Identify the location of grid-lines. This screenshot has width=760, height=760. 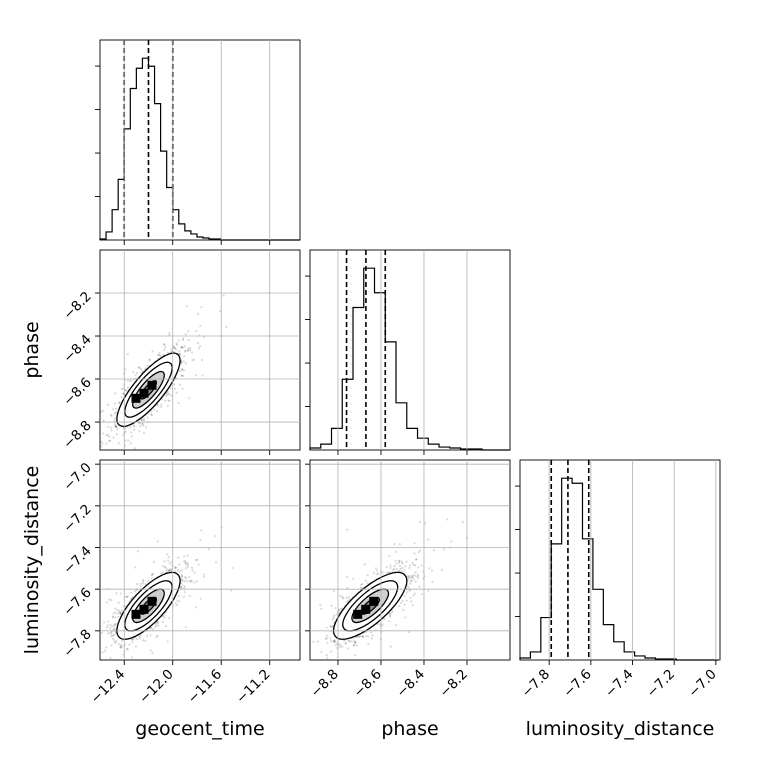
(632, 560).